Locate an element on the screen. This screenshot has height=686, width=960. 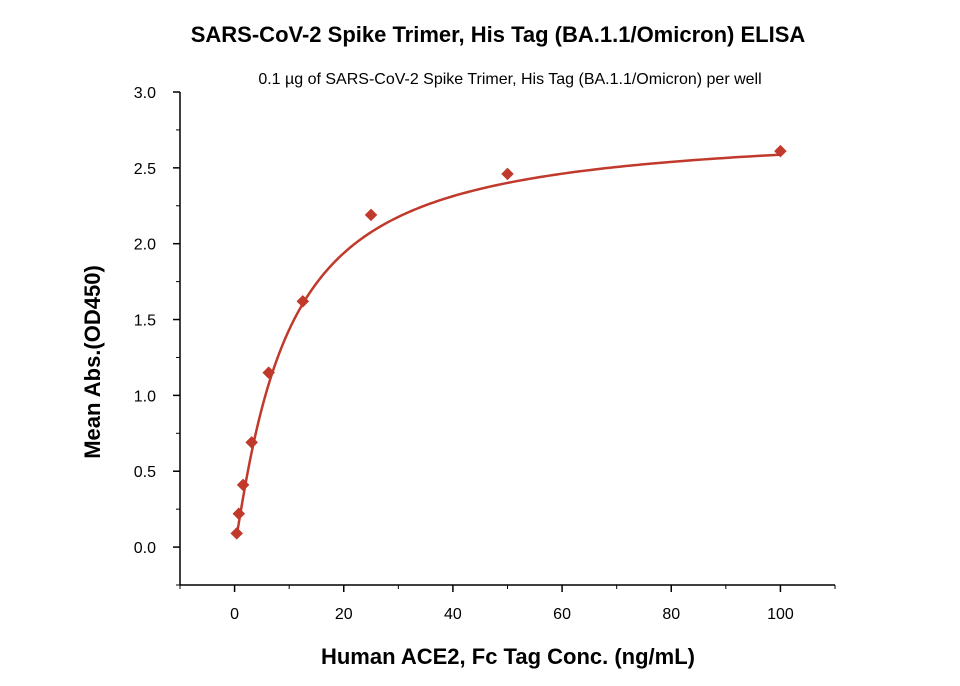
y-tick-label: 0.0 is located at coordinates (145, 548).